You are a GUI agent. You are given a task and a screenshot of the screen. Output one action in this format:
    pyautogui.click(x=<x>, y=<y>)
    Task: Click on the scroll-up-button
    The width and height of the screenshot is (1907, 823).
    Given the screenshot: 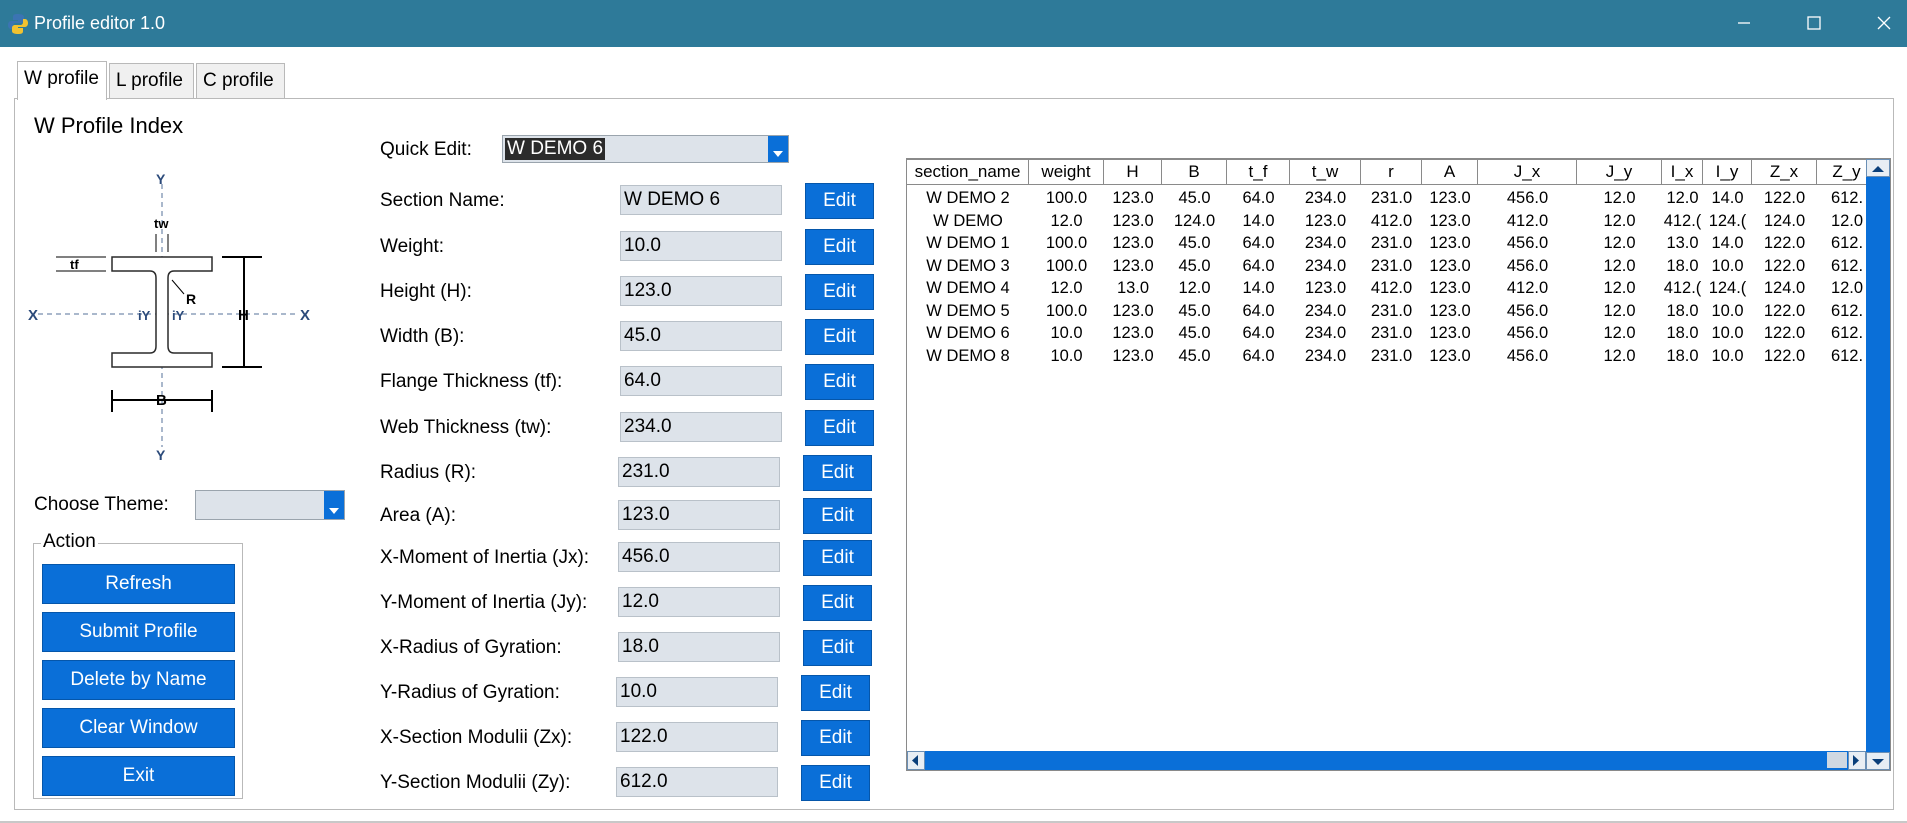 What is the action you would take?
    pyautogui.click(x=1878, y=168)
    